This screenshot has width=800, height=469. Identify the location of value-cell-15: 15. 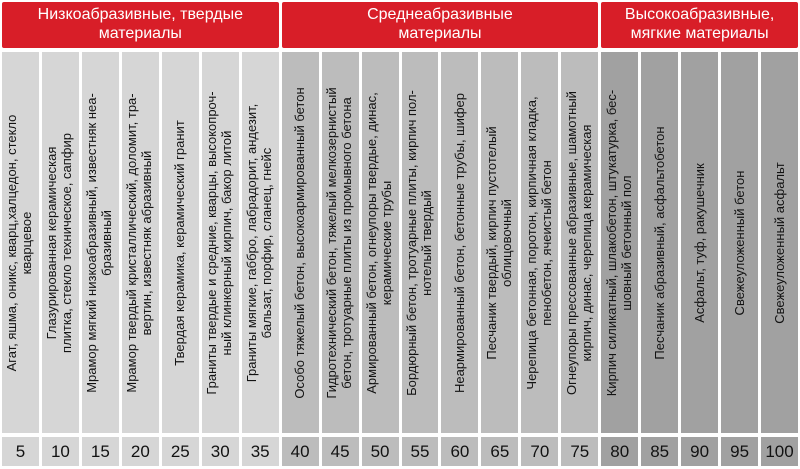
(100, 451).